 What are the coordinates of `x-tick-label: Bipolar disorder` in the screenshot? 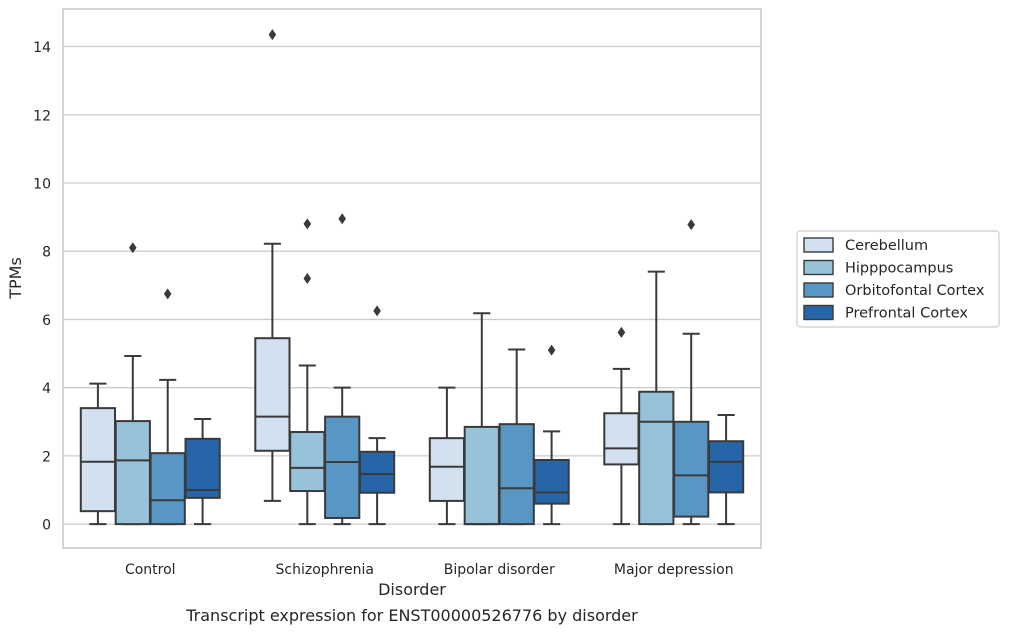 It's located at (499, 570).